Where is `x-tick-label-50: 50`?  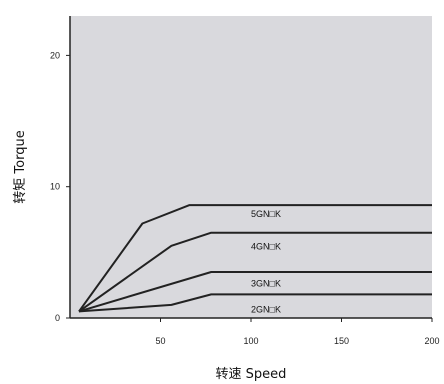
x-tick-label-50: 50 is located at coordinates (160, 341).